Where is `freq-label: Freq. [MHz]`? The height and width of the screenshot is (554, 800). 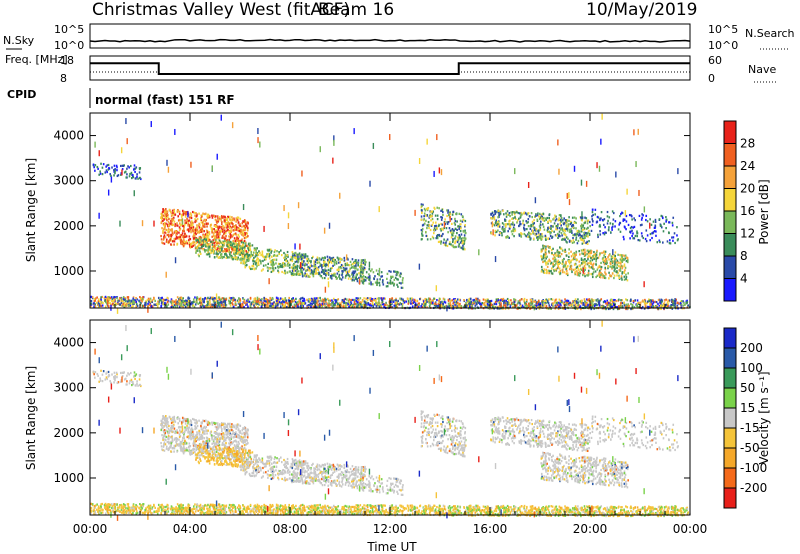 freq-label: Freq. [MHz] is located at coordinates (36, 59).